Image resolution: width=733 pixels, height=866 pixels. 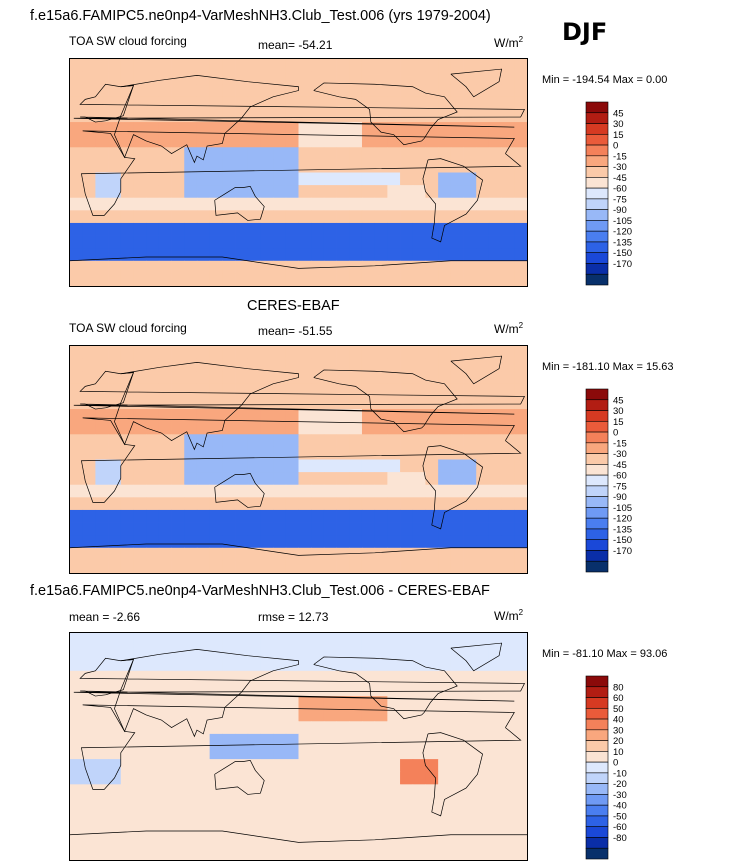 What do you see at coordinates (622, 508) in the screenshot?
I see `colorbar-label: -105` at bounding box center [622, 508].